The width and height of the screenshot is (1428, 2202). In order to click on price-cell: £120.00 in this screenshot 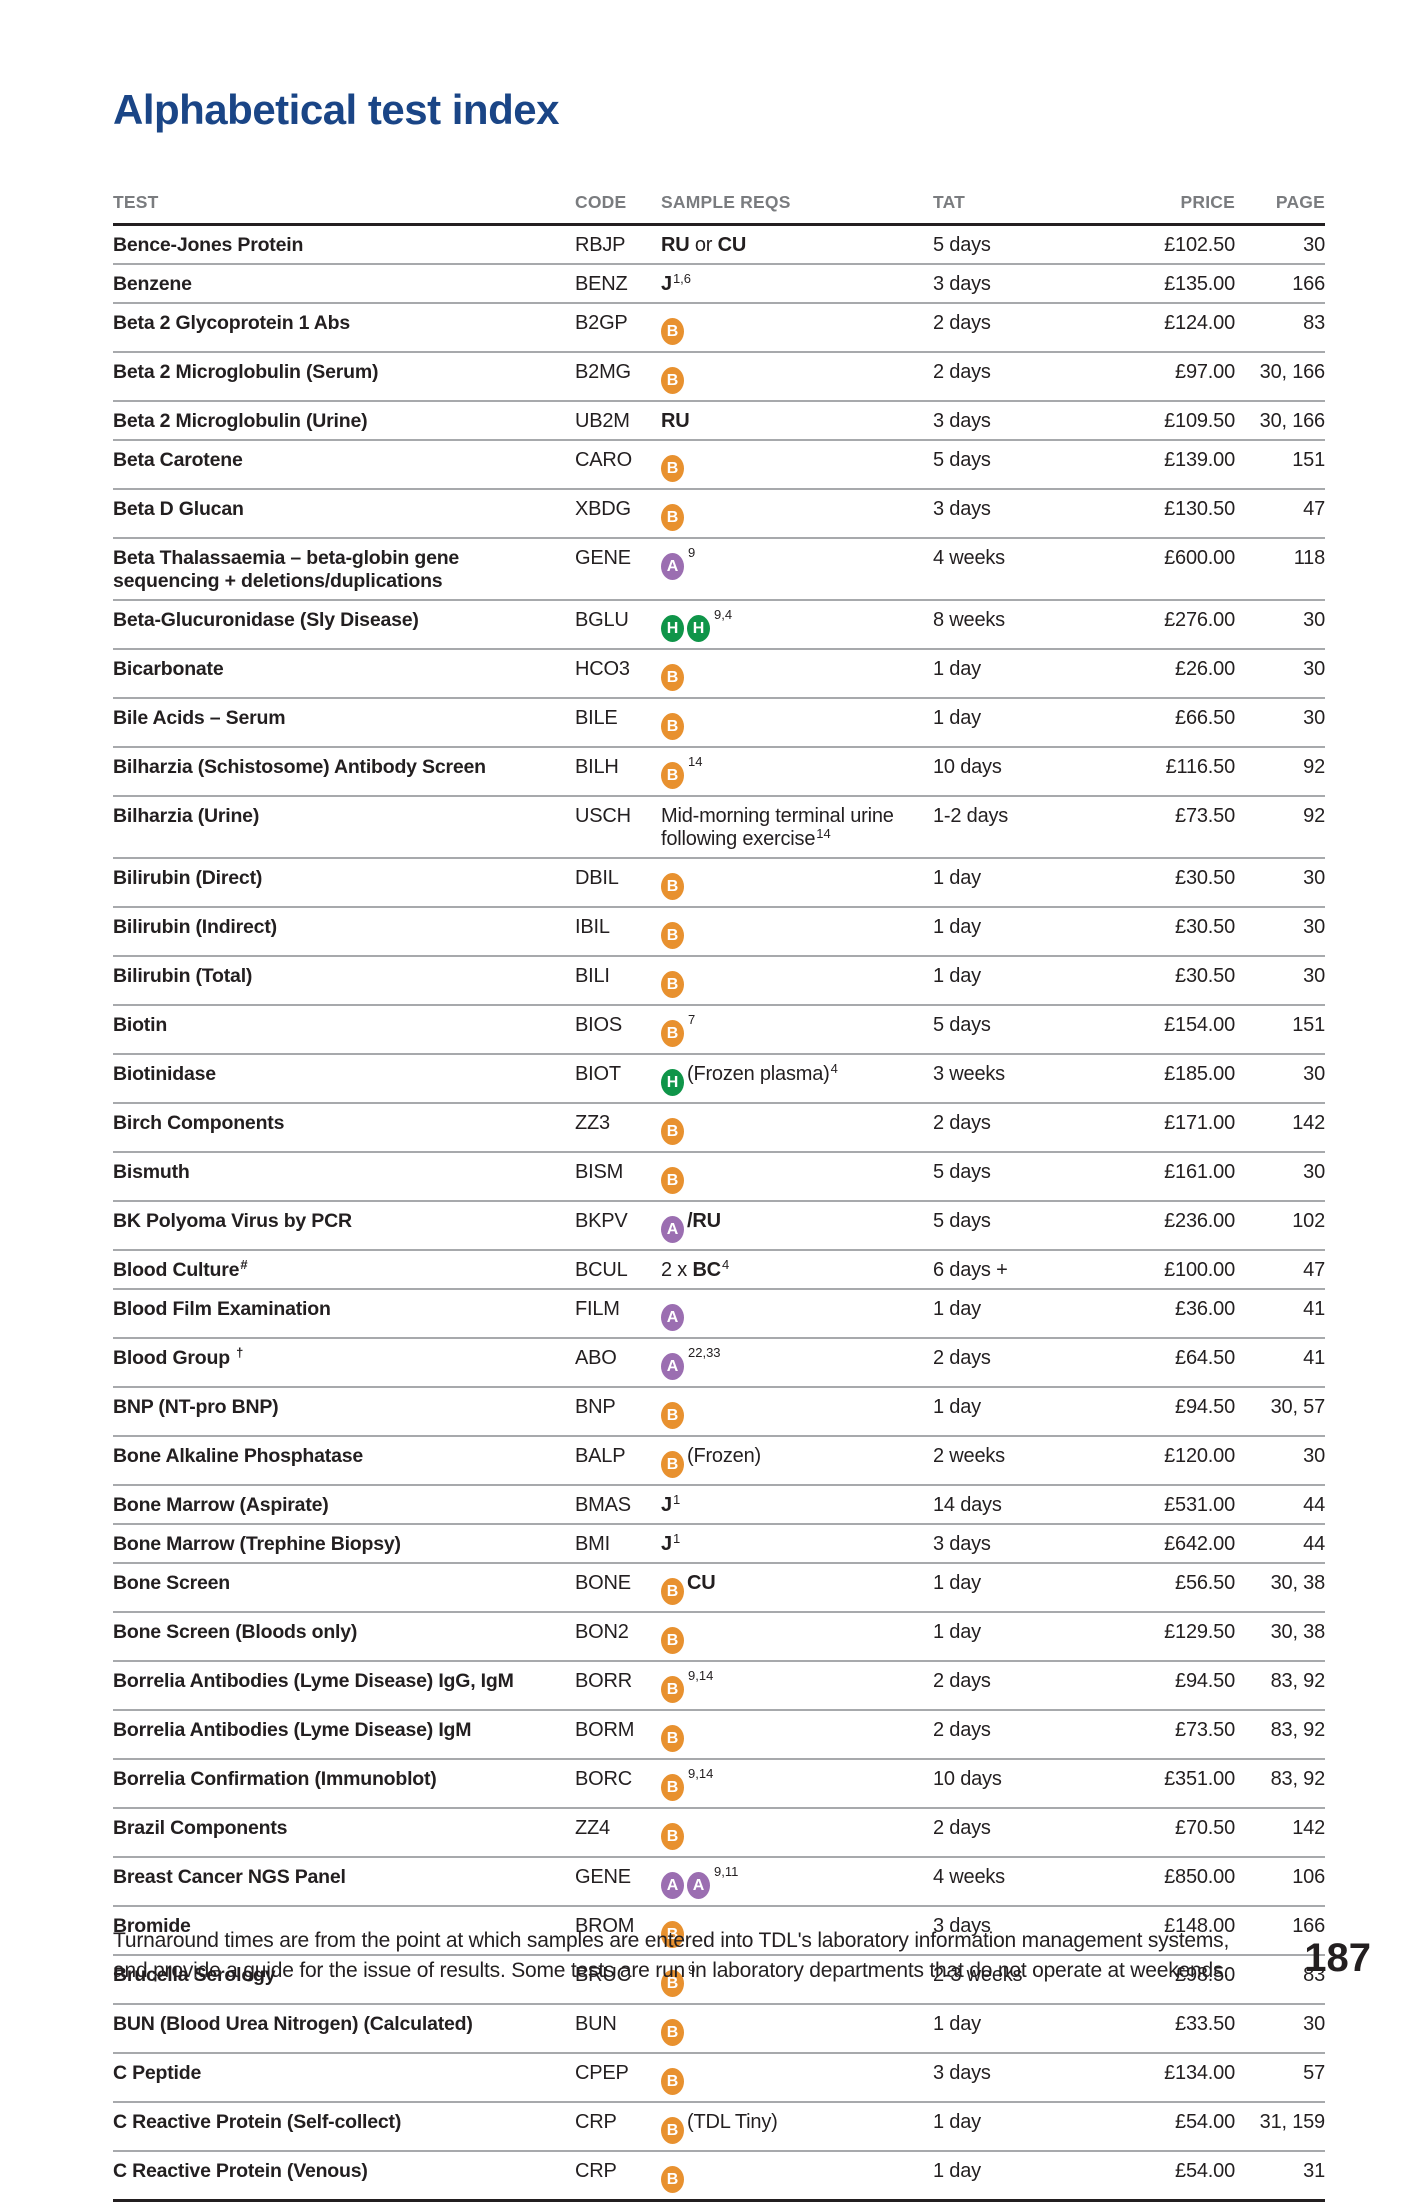, I will do `click(1179, 1460)`.